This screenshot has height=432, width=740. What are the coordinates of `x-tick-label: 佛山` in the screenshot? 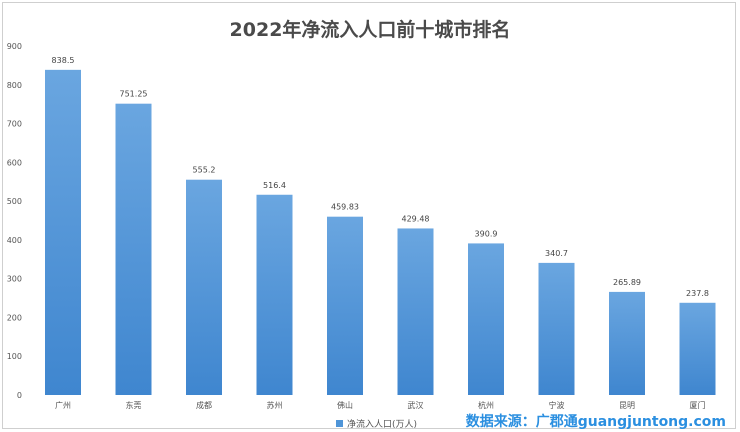 It's located at (345, 405).